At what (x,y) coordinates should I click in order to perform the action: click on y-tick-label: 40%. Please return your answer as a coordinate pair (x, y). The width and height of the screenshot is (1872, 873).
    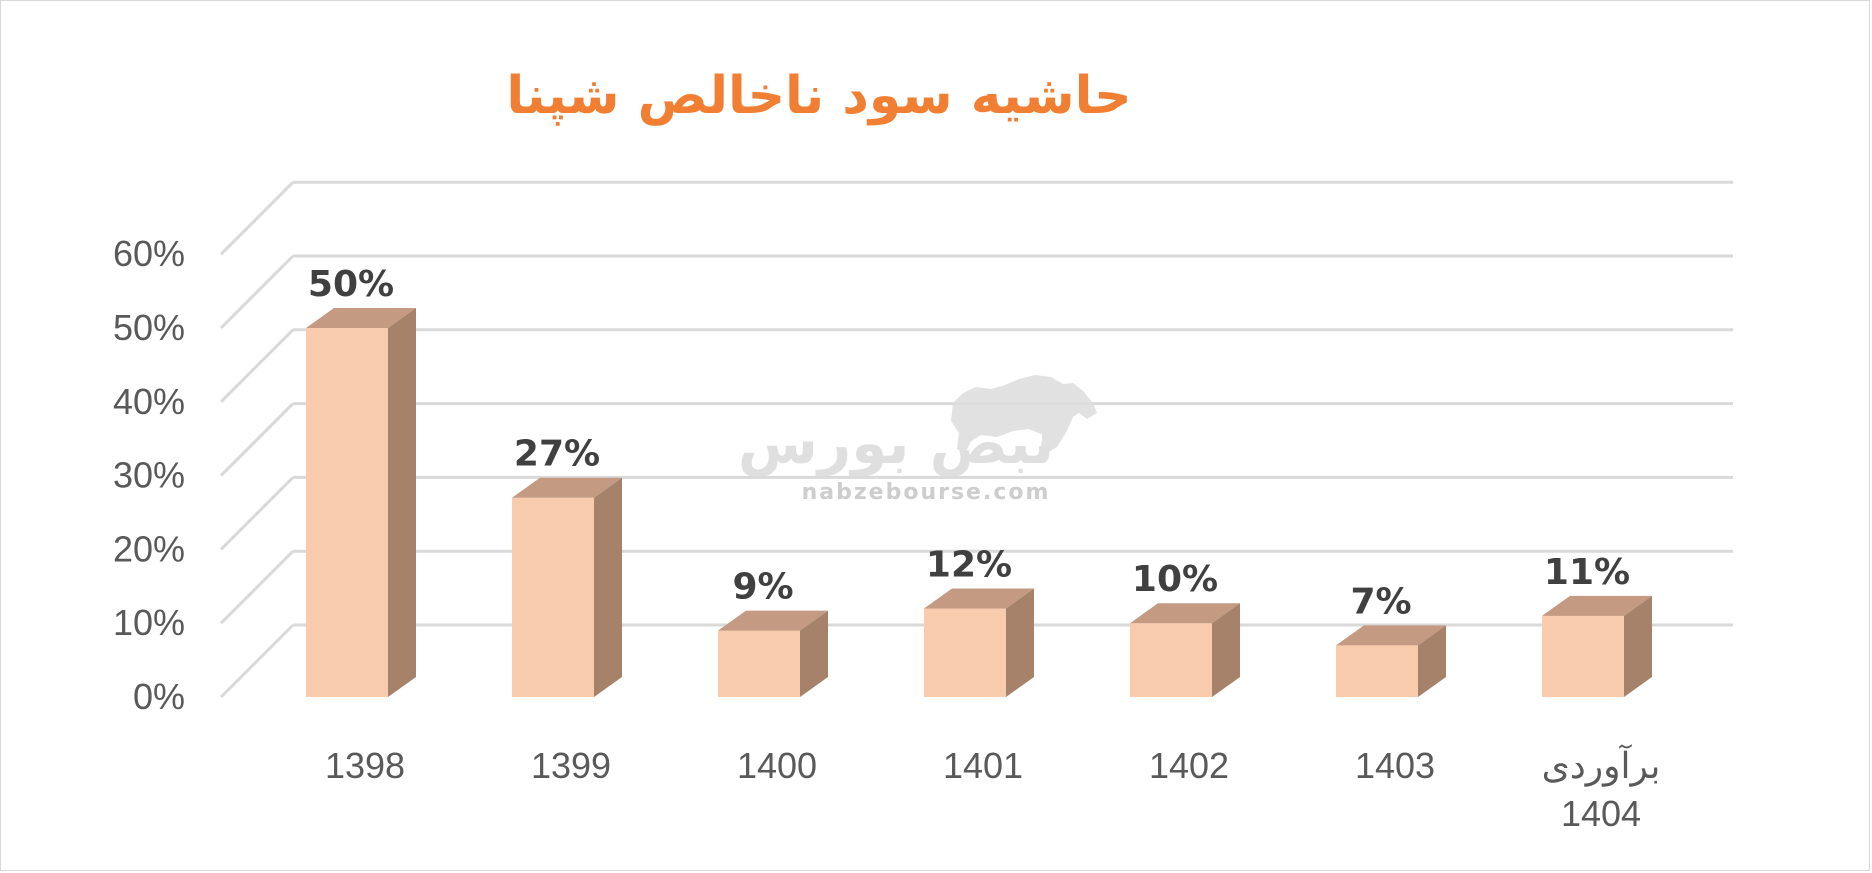
    Looking at the image, I should click on (149, 401).